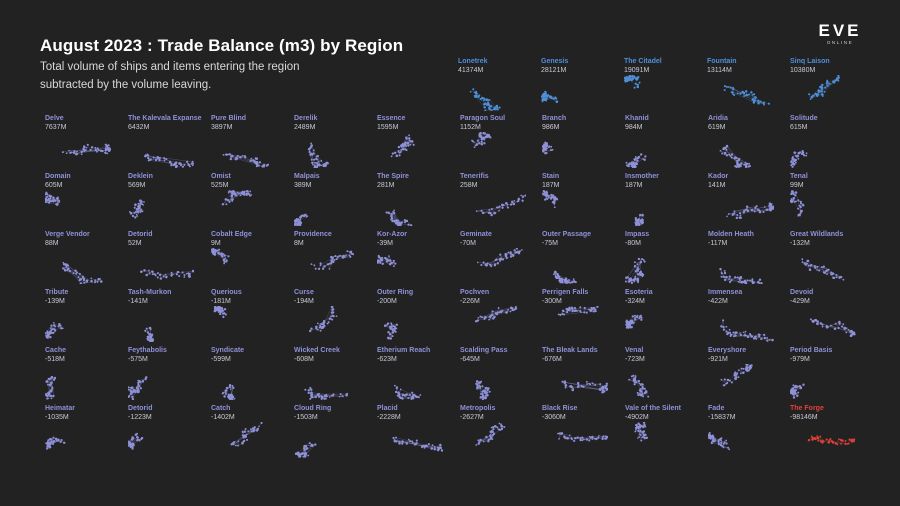 Image resolution: width=900 pixels, height=506 pixels. Describe the element at coordinates (56, 350) in the screenshot. I see `region-name: Cache` at that location.